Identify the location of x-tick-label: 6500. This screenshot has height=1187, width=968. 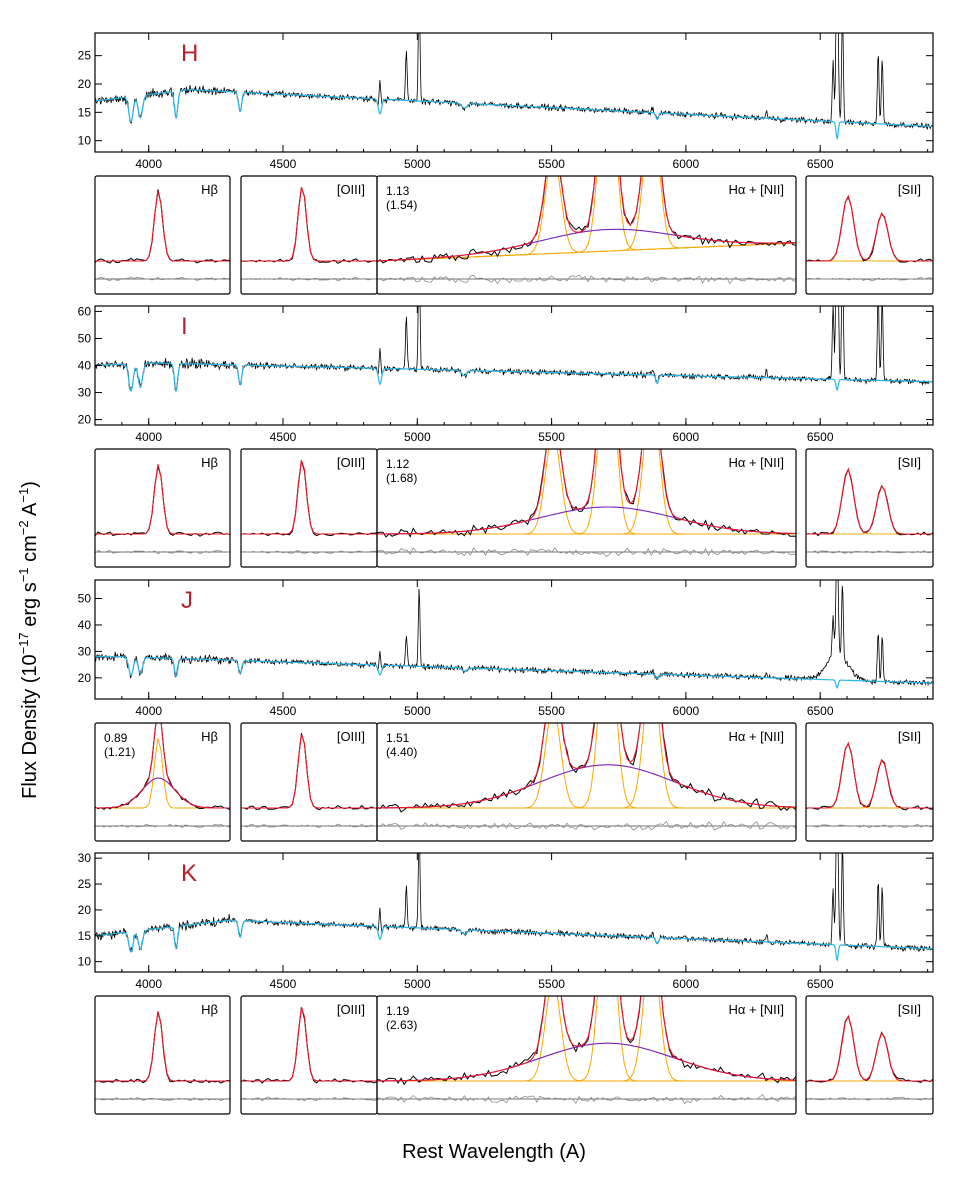
(820, 437).